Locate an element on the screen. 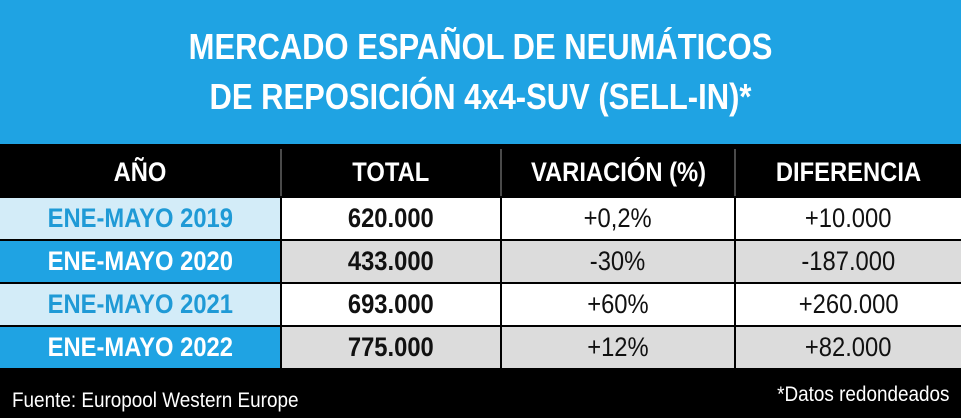 Image resolution: width=961 pixels, height=418 pixels. table-header-row: AÑO TOTAL VARIACIÓN (%) DIFERENCIA is located at coordinates (480, 172).